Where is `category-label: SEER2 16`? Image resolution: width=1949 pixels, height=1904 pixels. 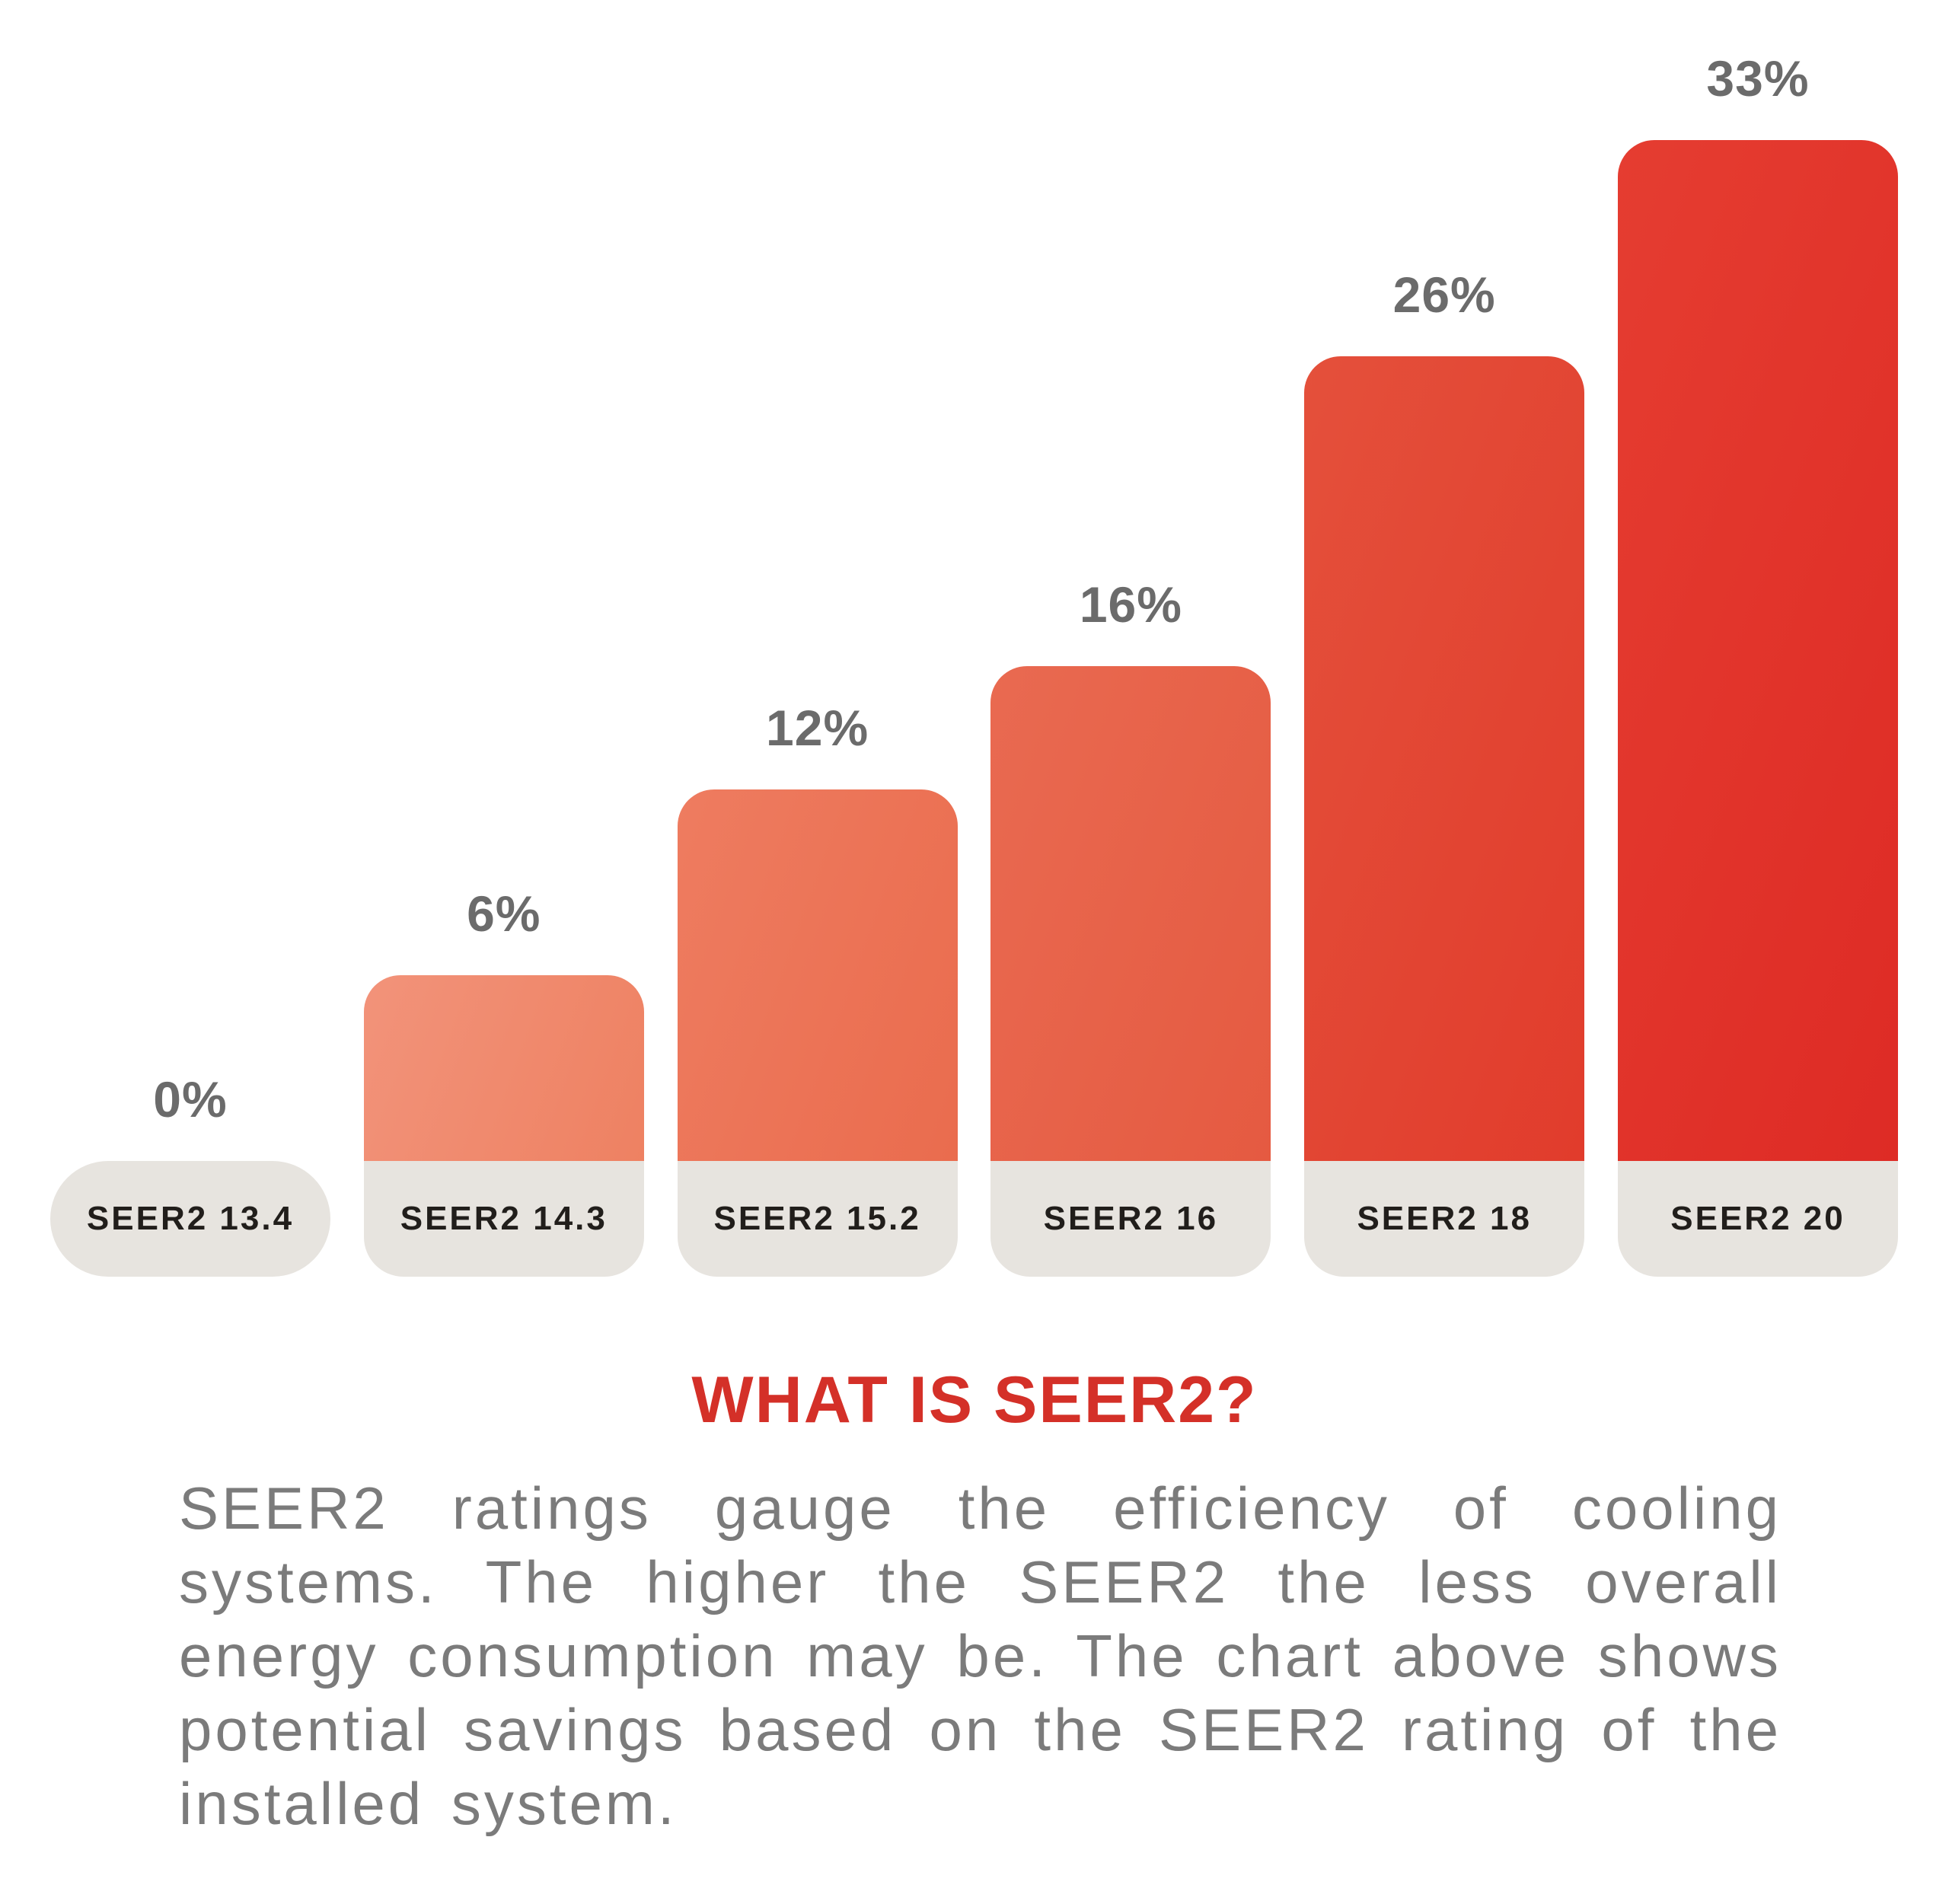
category-label: SEER2 16 is located at coordinates (1131, 1218).